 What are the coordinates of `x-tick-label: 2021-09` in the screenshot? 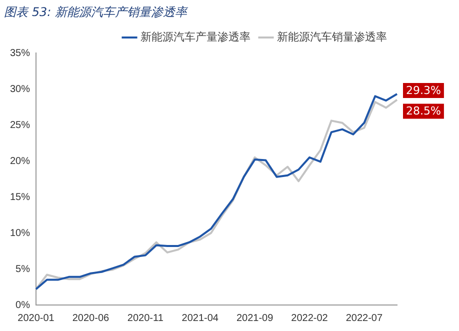 It's located at (255, 318).